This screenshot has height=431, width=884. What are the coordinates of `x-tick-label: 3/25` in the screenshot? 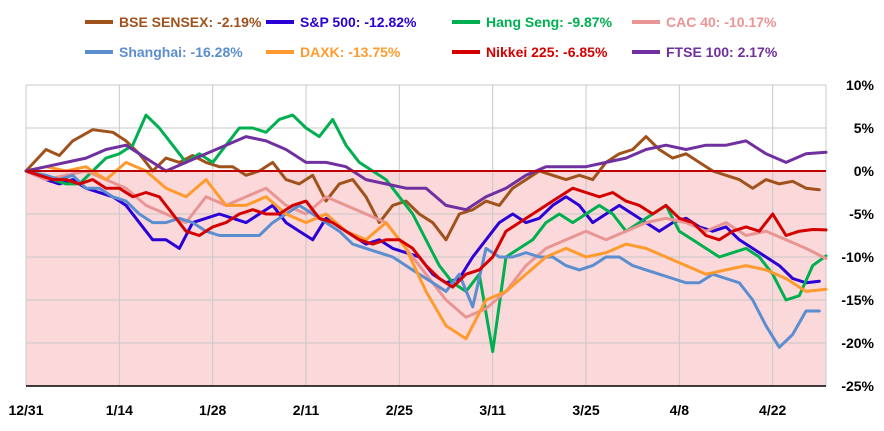 It's located at (585, 410).